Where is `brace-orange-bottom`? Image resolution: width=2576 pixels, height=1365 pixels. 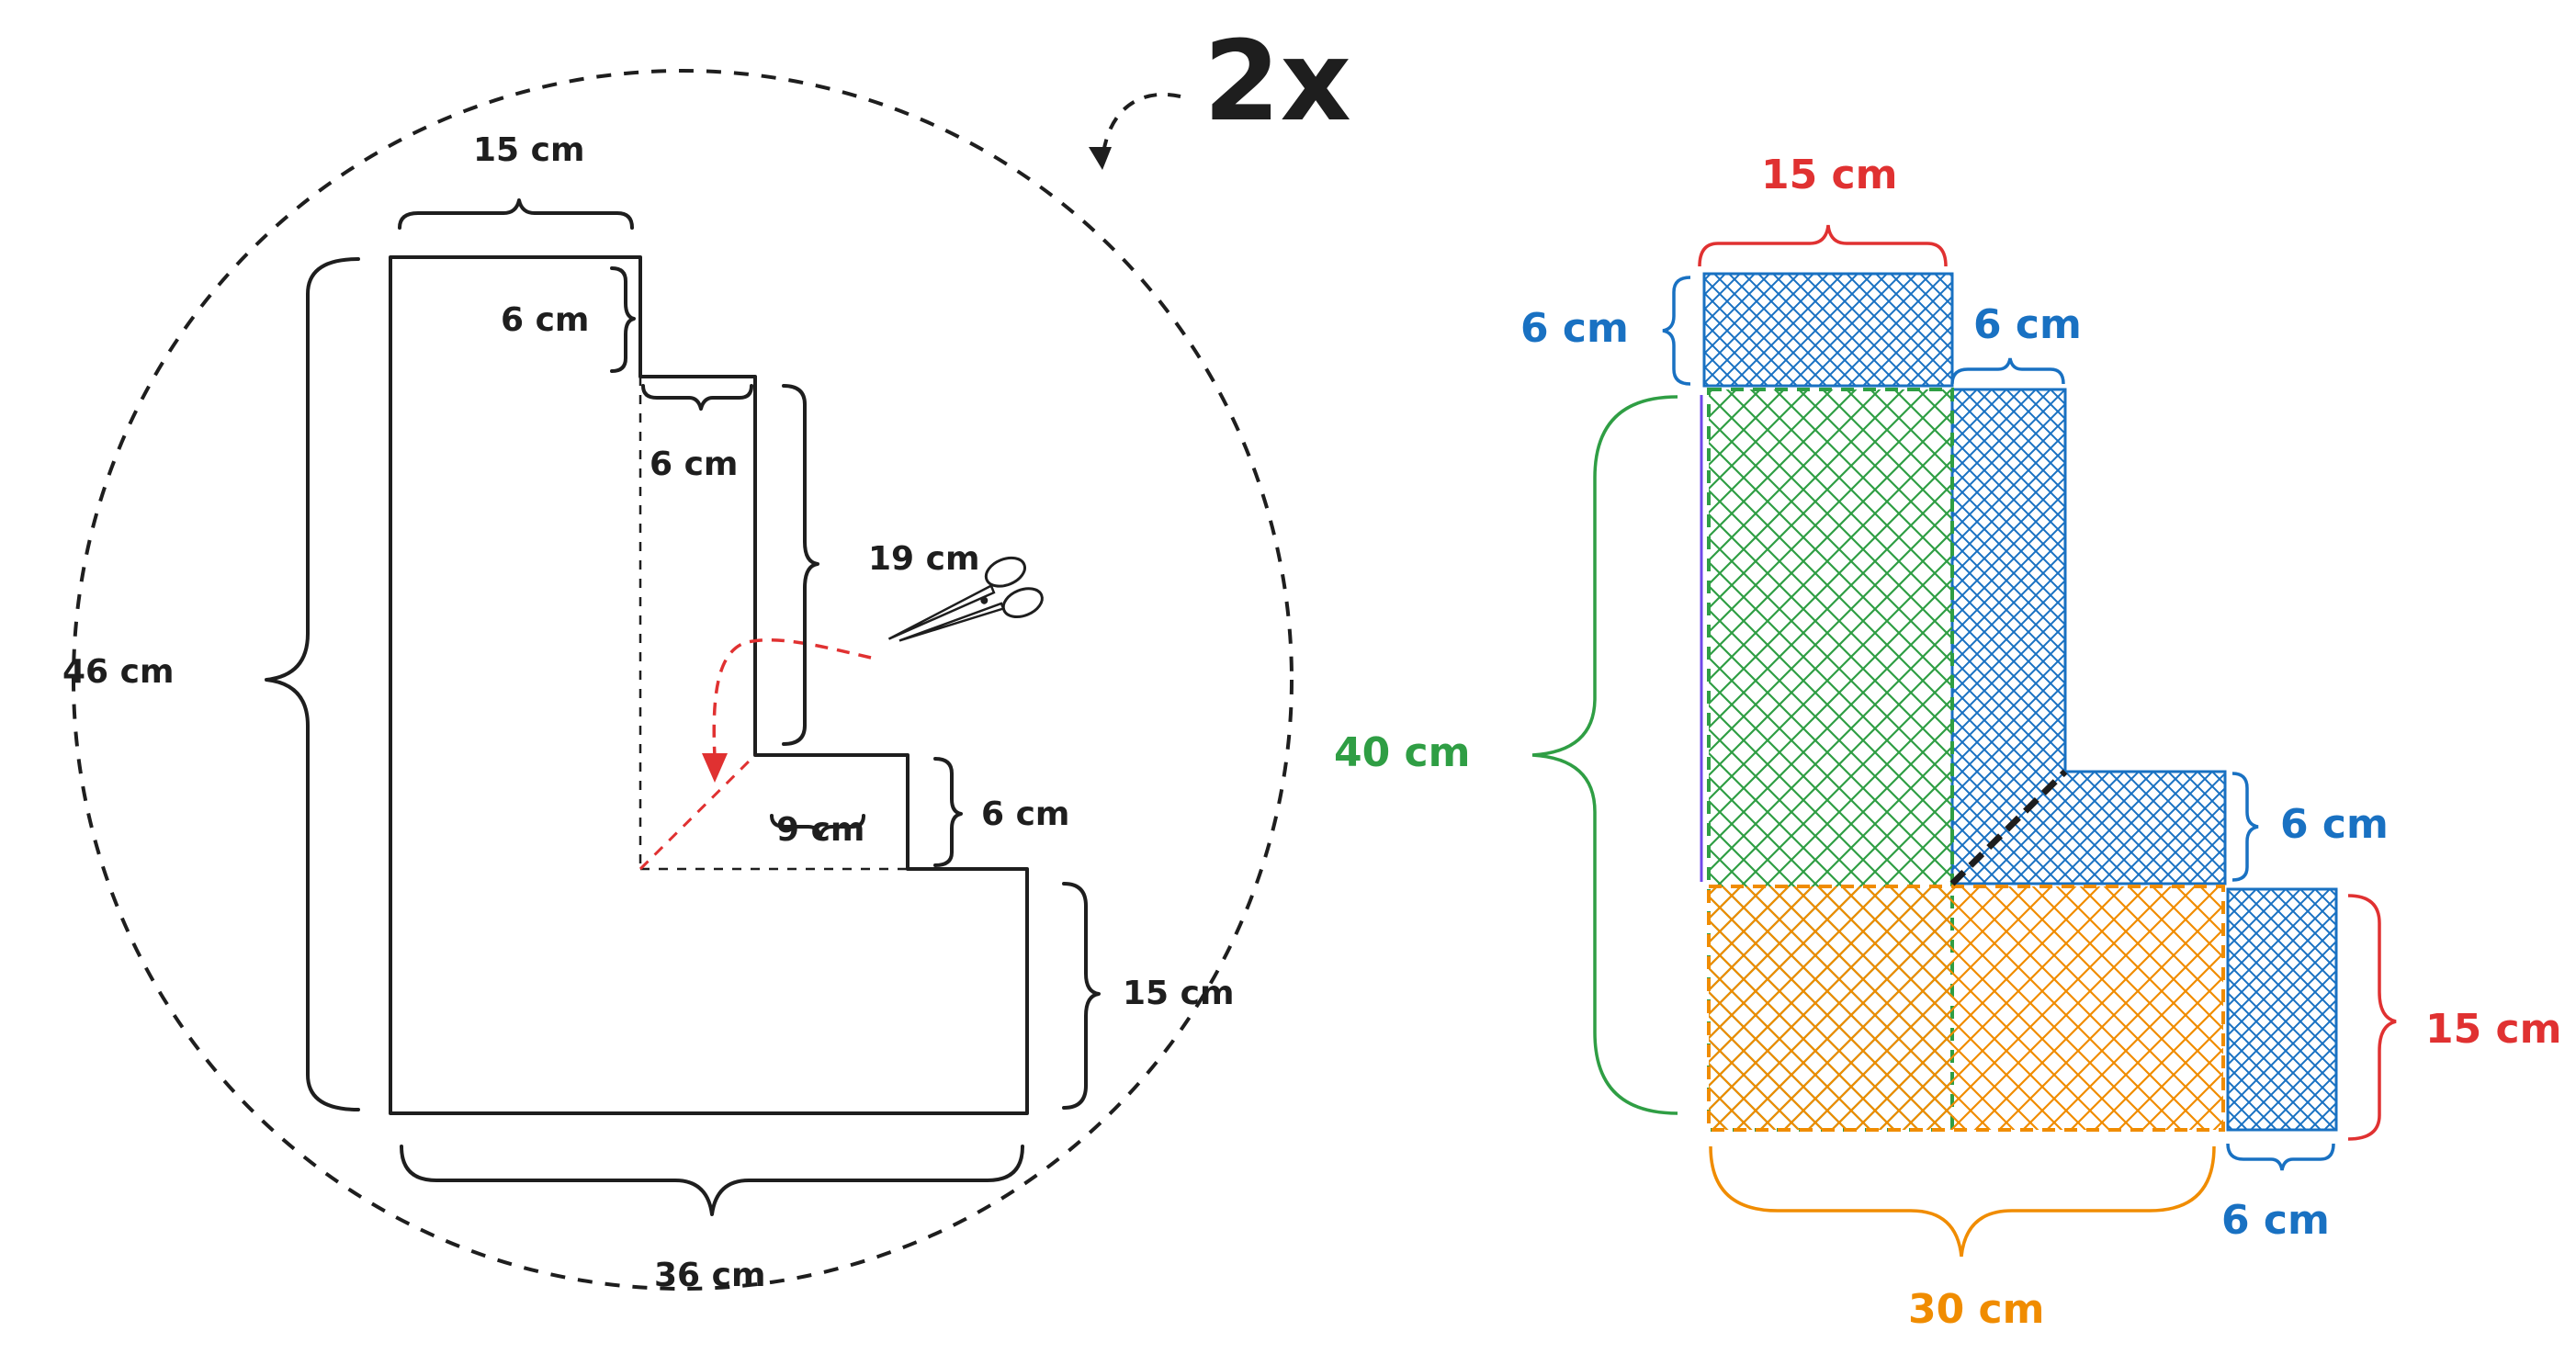
brace-orange-bottom is located at coordinates (1962, 1201).